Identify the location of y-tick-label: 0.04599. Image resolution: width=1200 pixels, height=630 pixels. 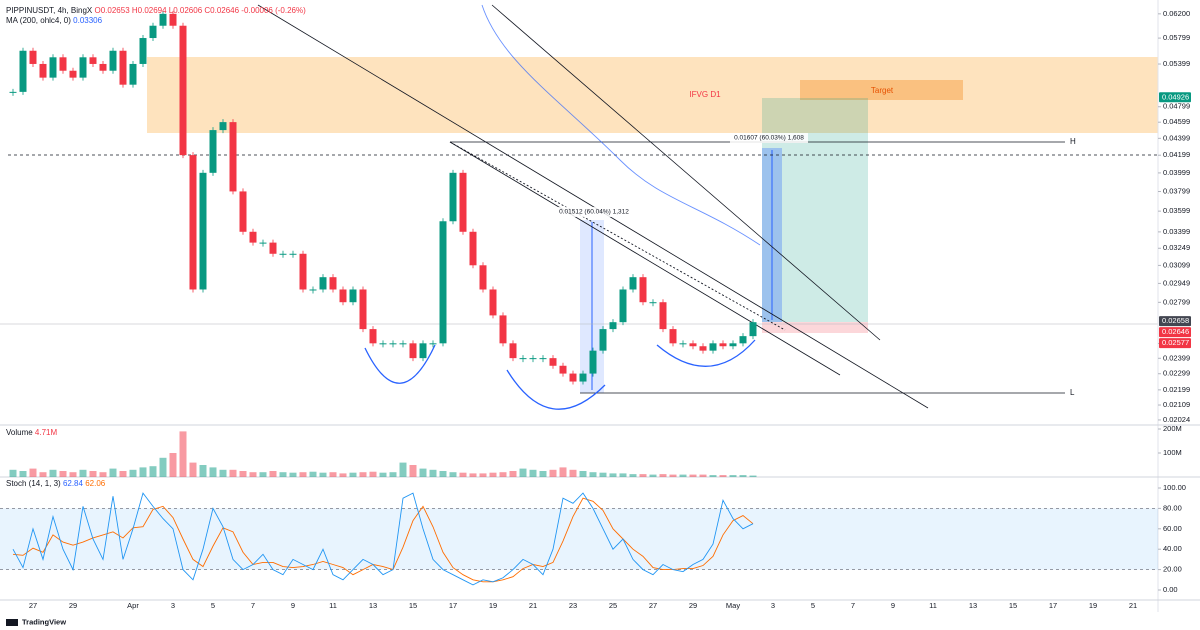
(1176, 121).